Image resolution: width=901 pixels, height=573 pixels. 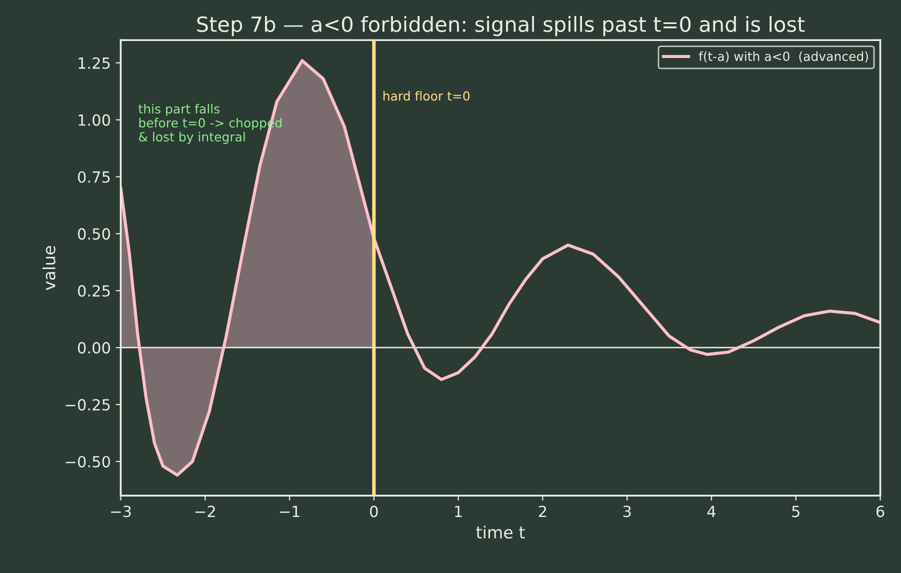 I want to click on x-tick-label: −1, so click(x=290, y=511).